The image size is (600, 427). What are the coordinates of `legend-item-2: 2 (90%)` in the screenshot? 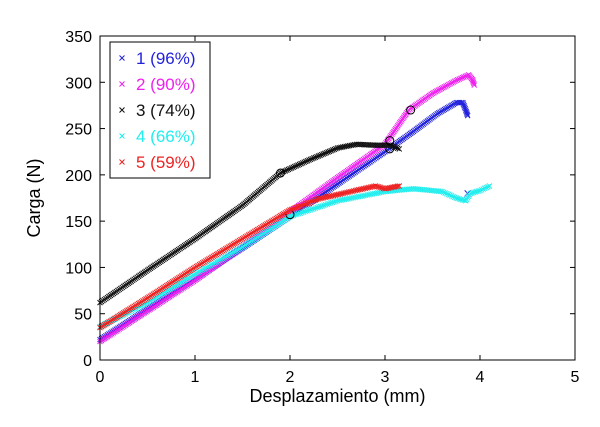 It's located at (157, 84).